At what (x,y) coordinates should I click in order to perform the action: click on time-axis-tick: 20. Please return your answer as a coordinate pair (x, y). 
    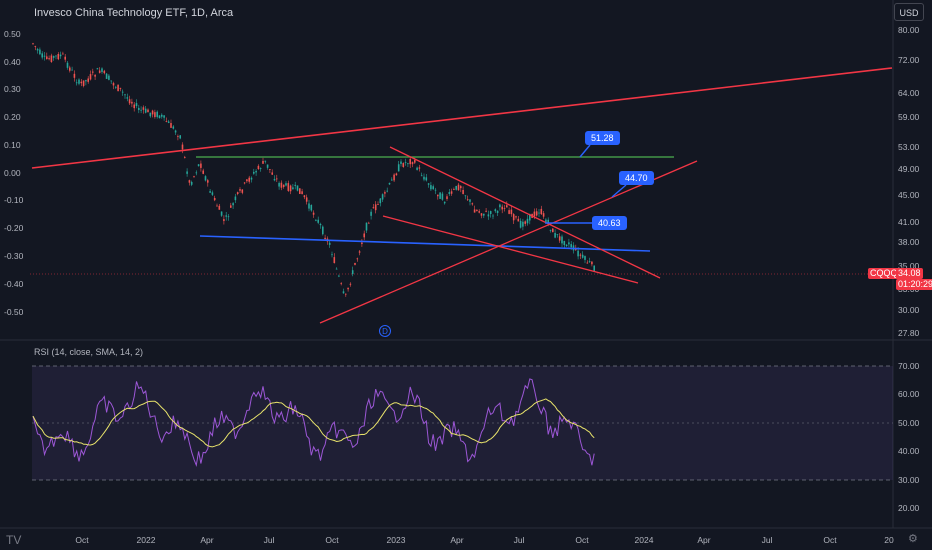
    Looking at the image, I should click on (889, 540).